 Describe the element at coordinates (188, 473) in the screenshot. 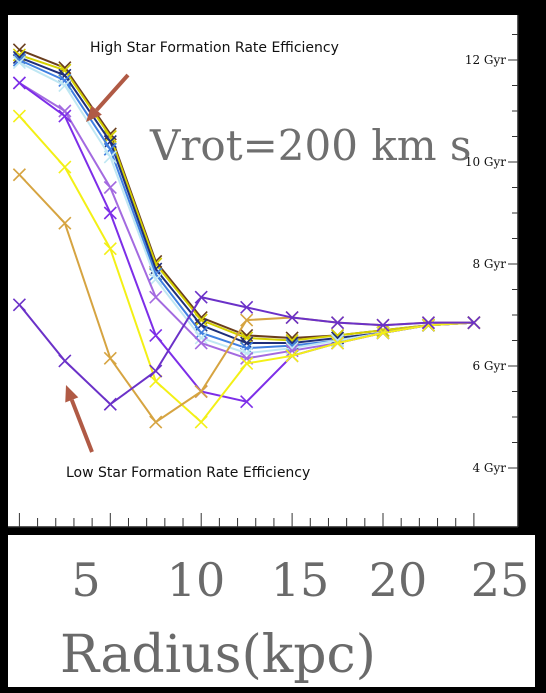

I see `low-sfr-annotation: Low Star Formation Rate Efficiency` at that location.